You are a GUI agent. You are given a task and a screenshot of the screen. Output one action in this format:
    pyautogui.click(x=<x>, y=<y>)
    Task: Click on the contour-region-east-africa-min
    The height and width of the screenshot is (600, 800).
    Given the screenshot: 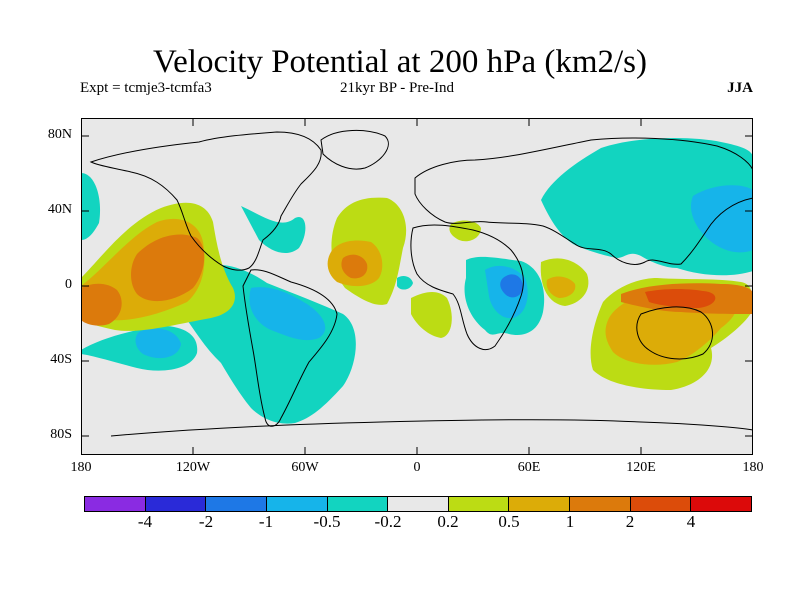 What is the action you would take?
    pyautogui.click(x=511, y=286)
    